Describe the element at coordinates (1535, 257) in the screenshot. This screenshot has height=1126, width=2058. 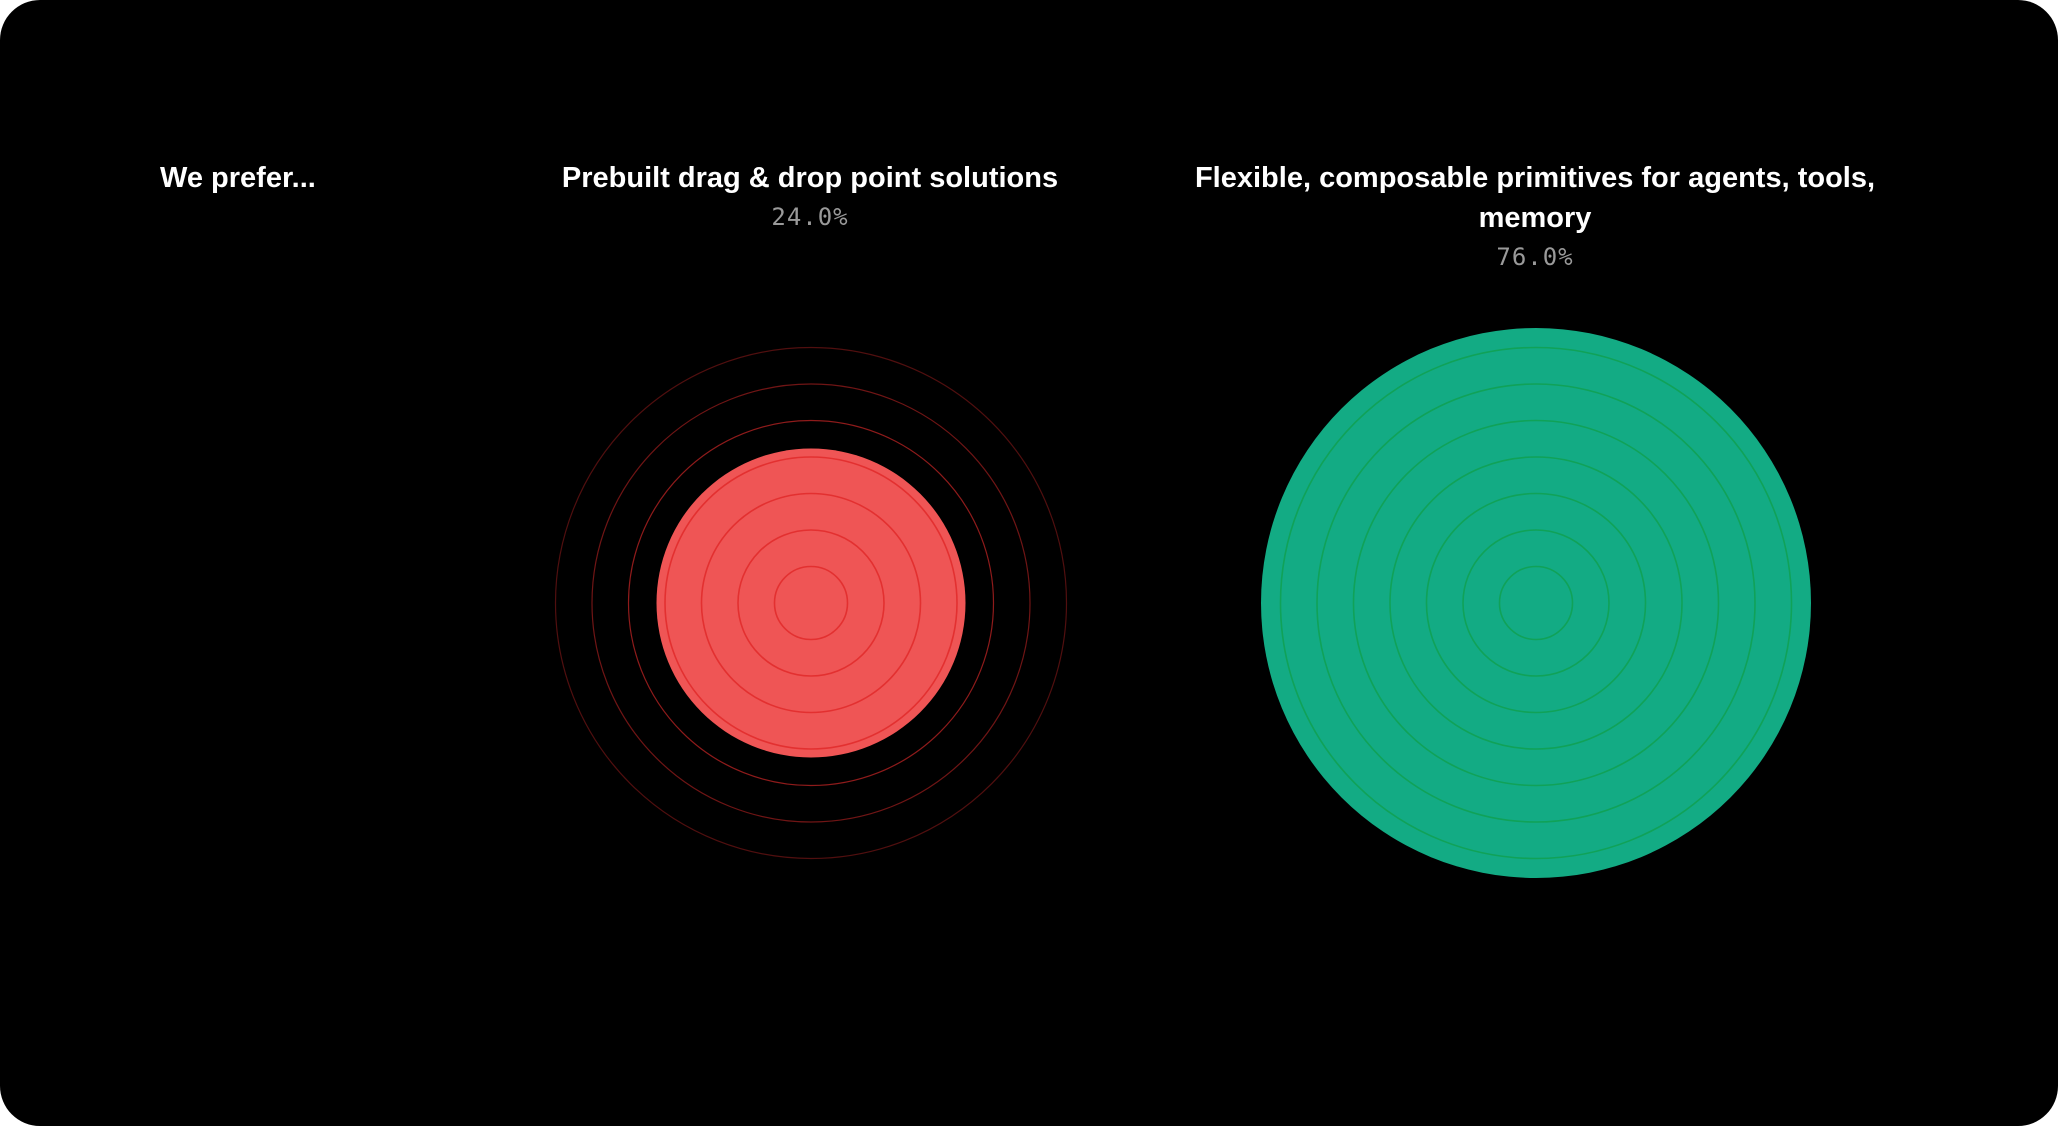
I see `option-percentage: 76.0%` at that location.